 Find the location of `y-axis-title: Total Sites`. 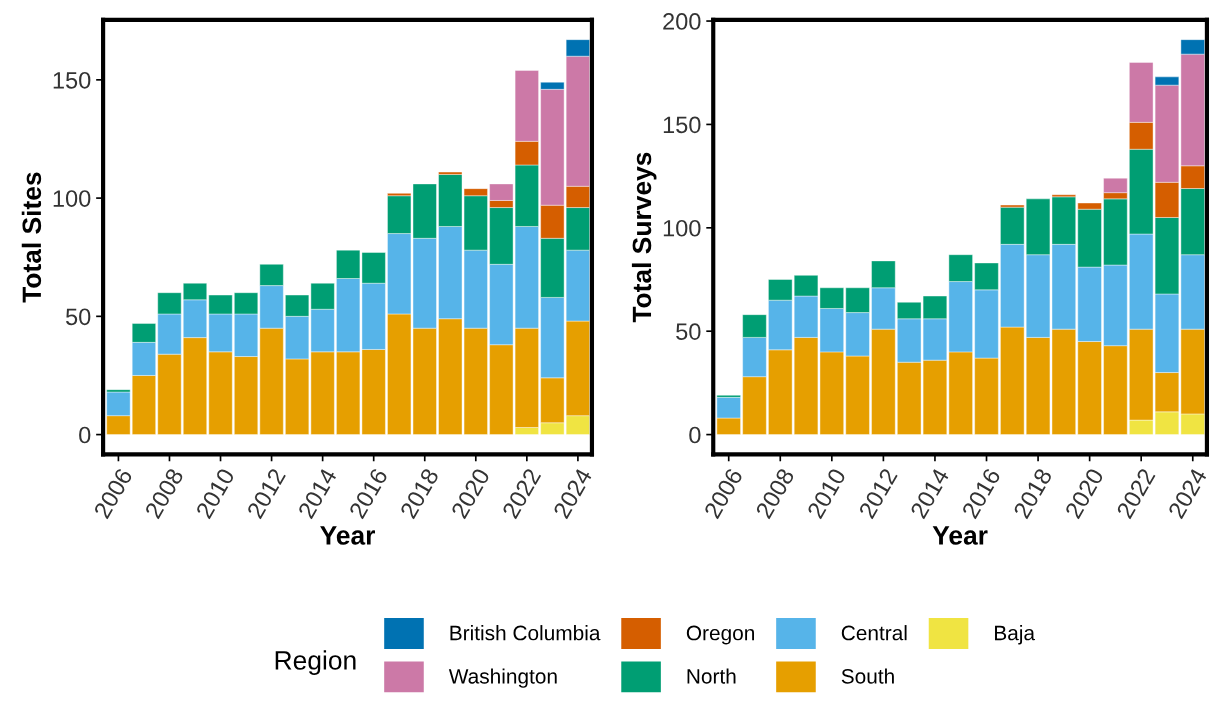

y-axis-title: Total Sites is located at coordinates (31, 237).